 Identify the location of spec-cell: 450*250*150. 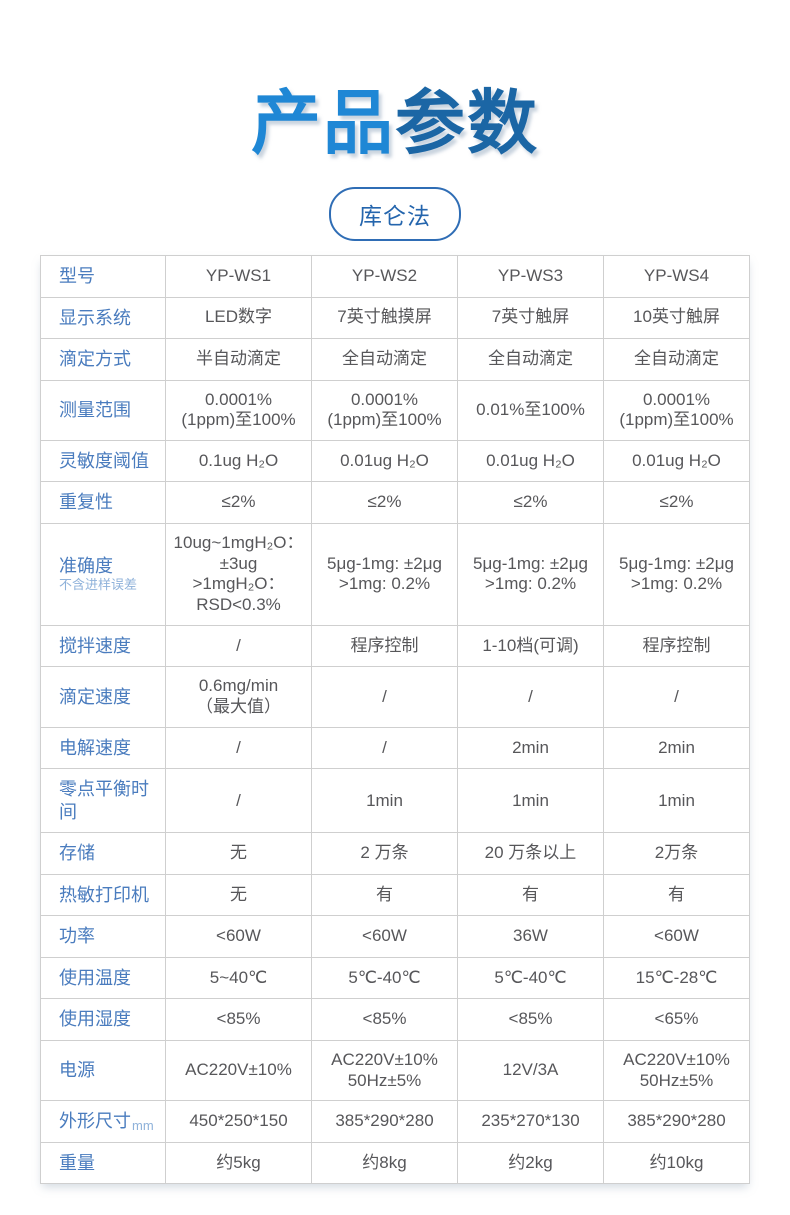
(238, 1121).